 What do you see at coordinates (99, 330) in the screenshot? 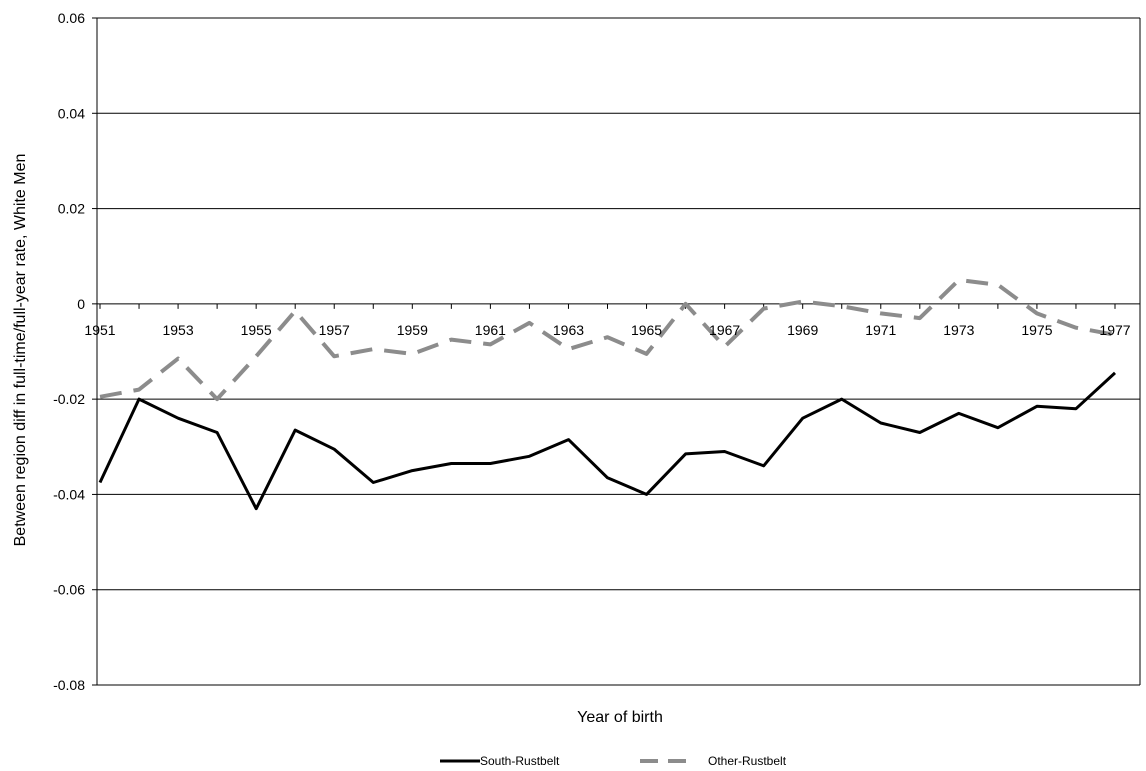
I see `x-tick-label: 1951` at bounding box center [99, 330].